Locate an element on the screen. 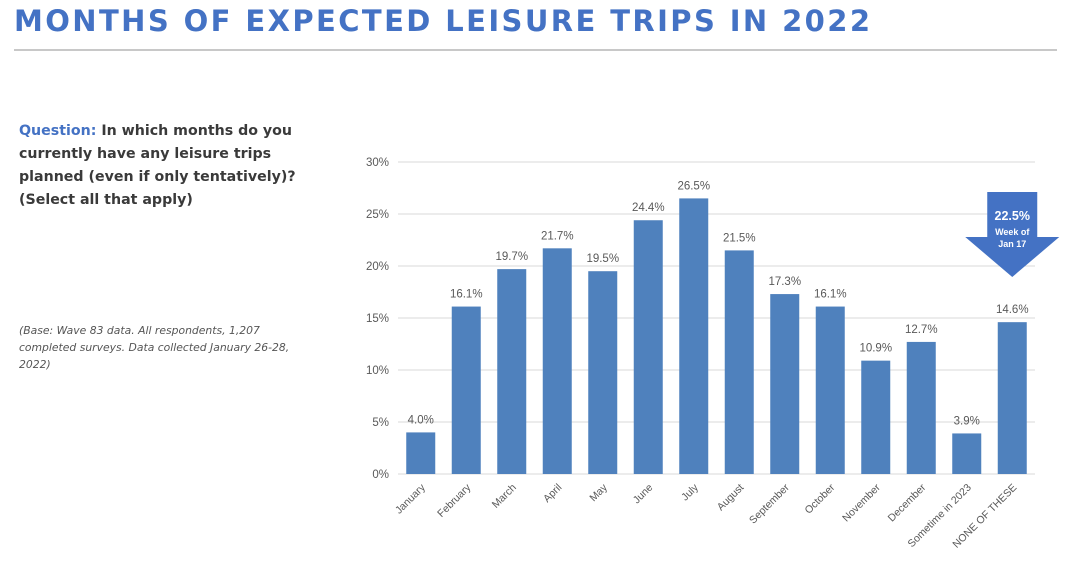  callout-value: 22.5% is located at coordinates (1012, 216).